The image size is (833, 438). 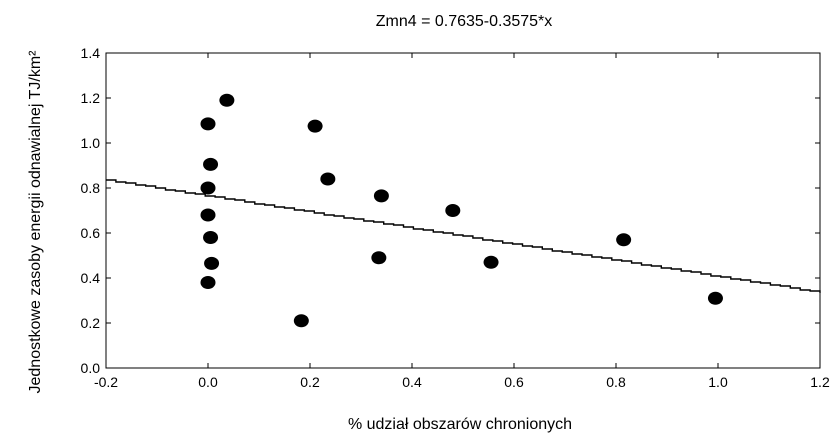 I want to click on x-tick-label: 0.0, so click(x=208, y=382).